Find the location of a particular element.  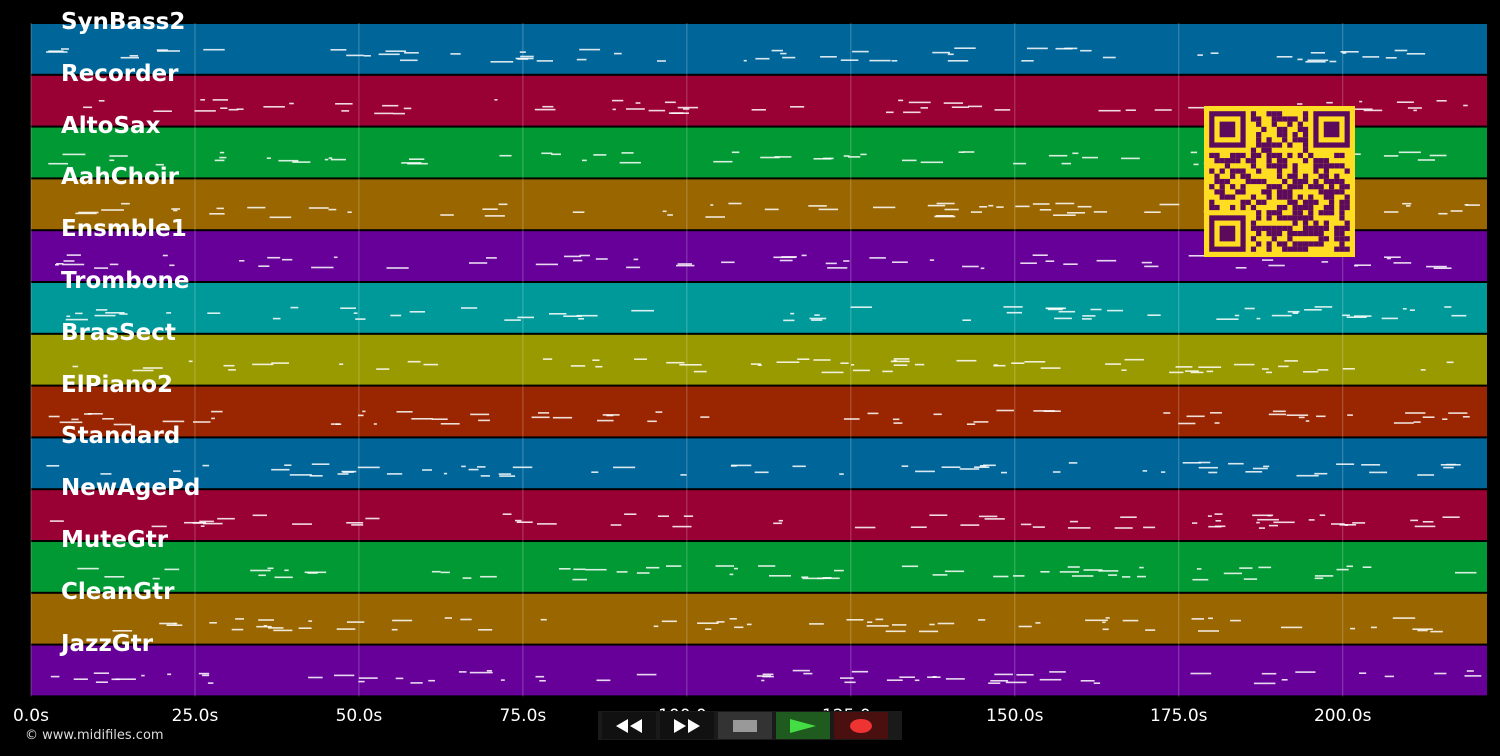

track-lane is located at coordinates (759, 670).